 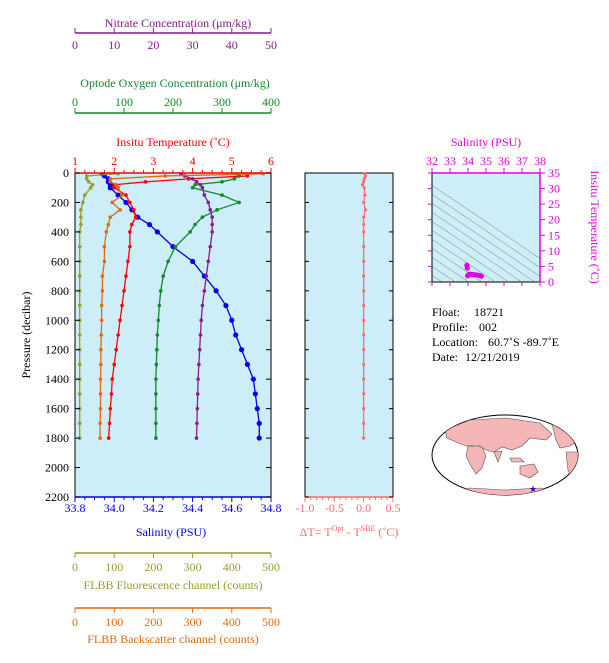 What do you see at coordinates (506, 491) in the screenshot?
I see `map-land-antarctica` at bounding box center [506, 491].